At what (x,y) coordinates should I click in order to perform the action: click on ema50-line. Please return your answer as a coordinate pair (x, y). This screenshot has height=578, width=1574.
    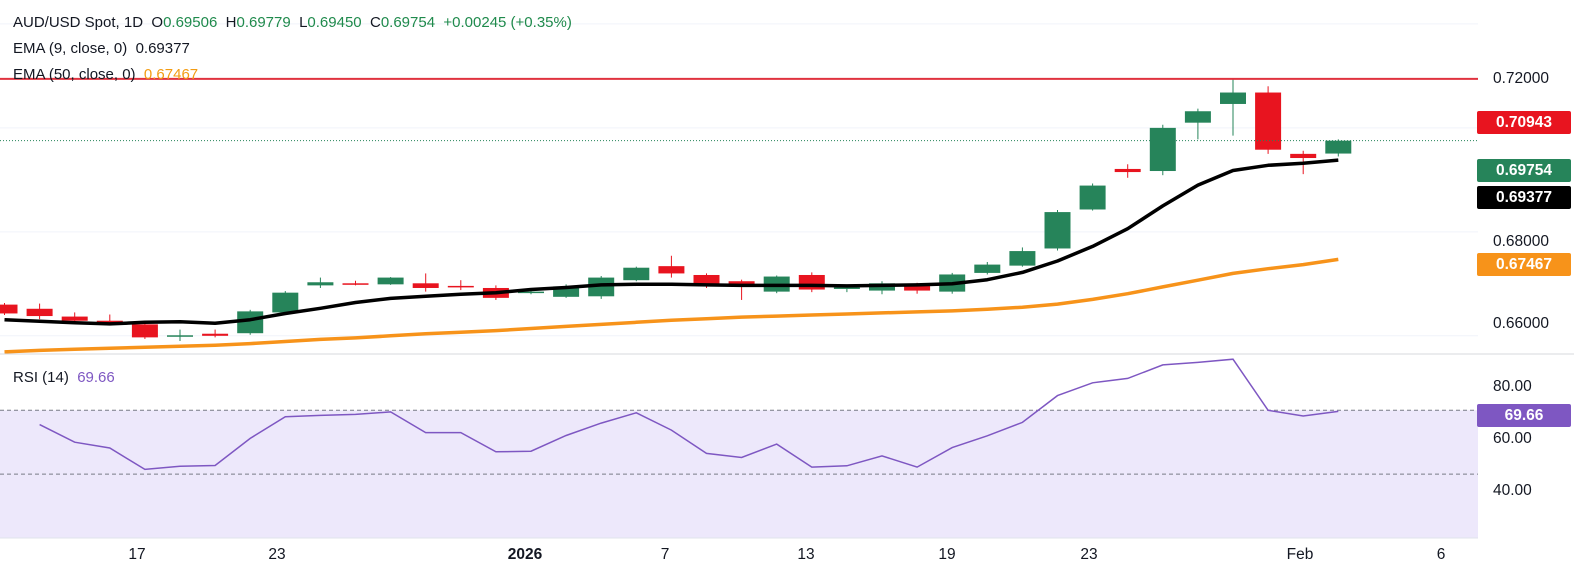
    Looking at the image, I should click on (671, 305).